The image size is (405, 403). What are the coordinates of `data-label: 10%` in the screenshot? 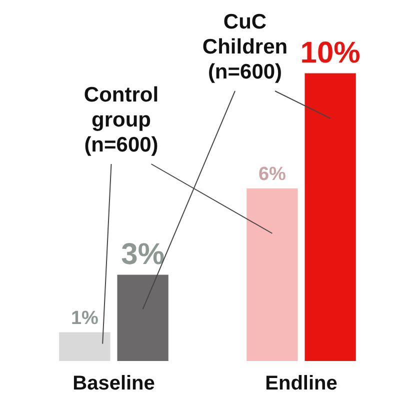 It's located at (330, 53).